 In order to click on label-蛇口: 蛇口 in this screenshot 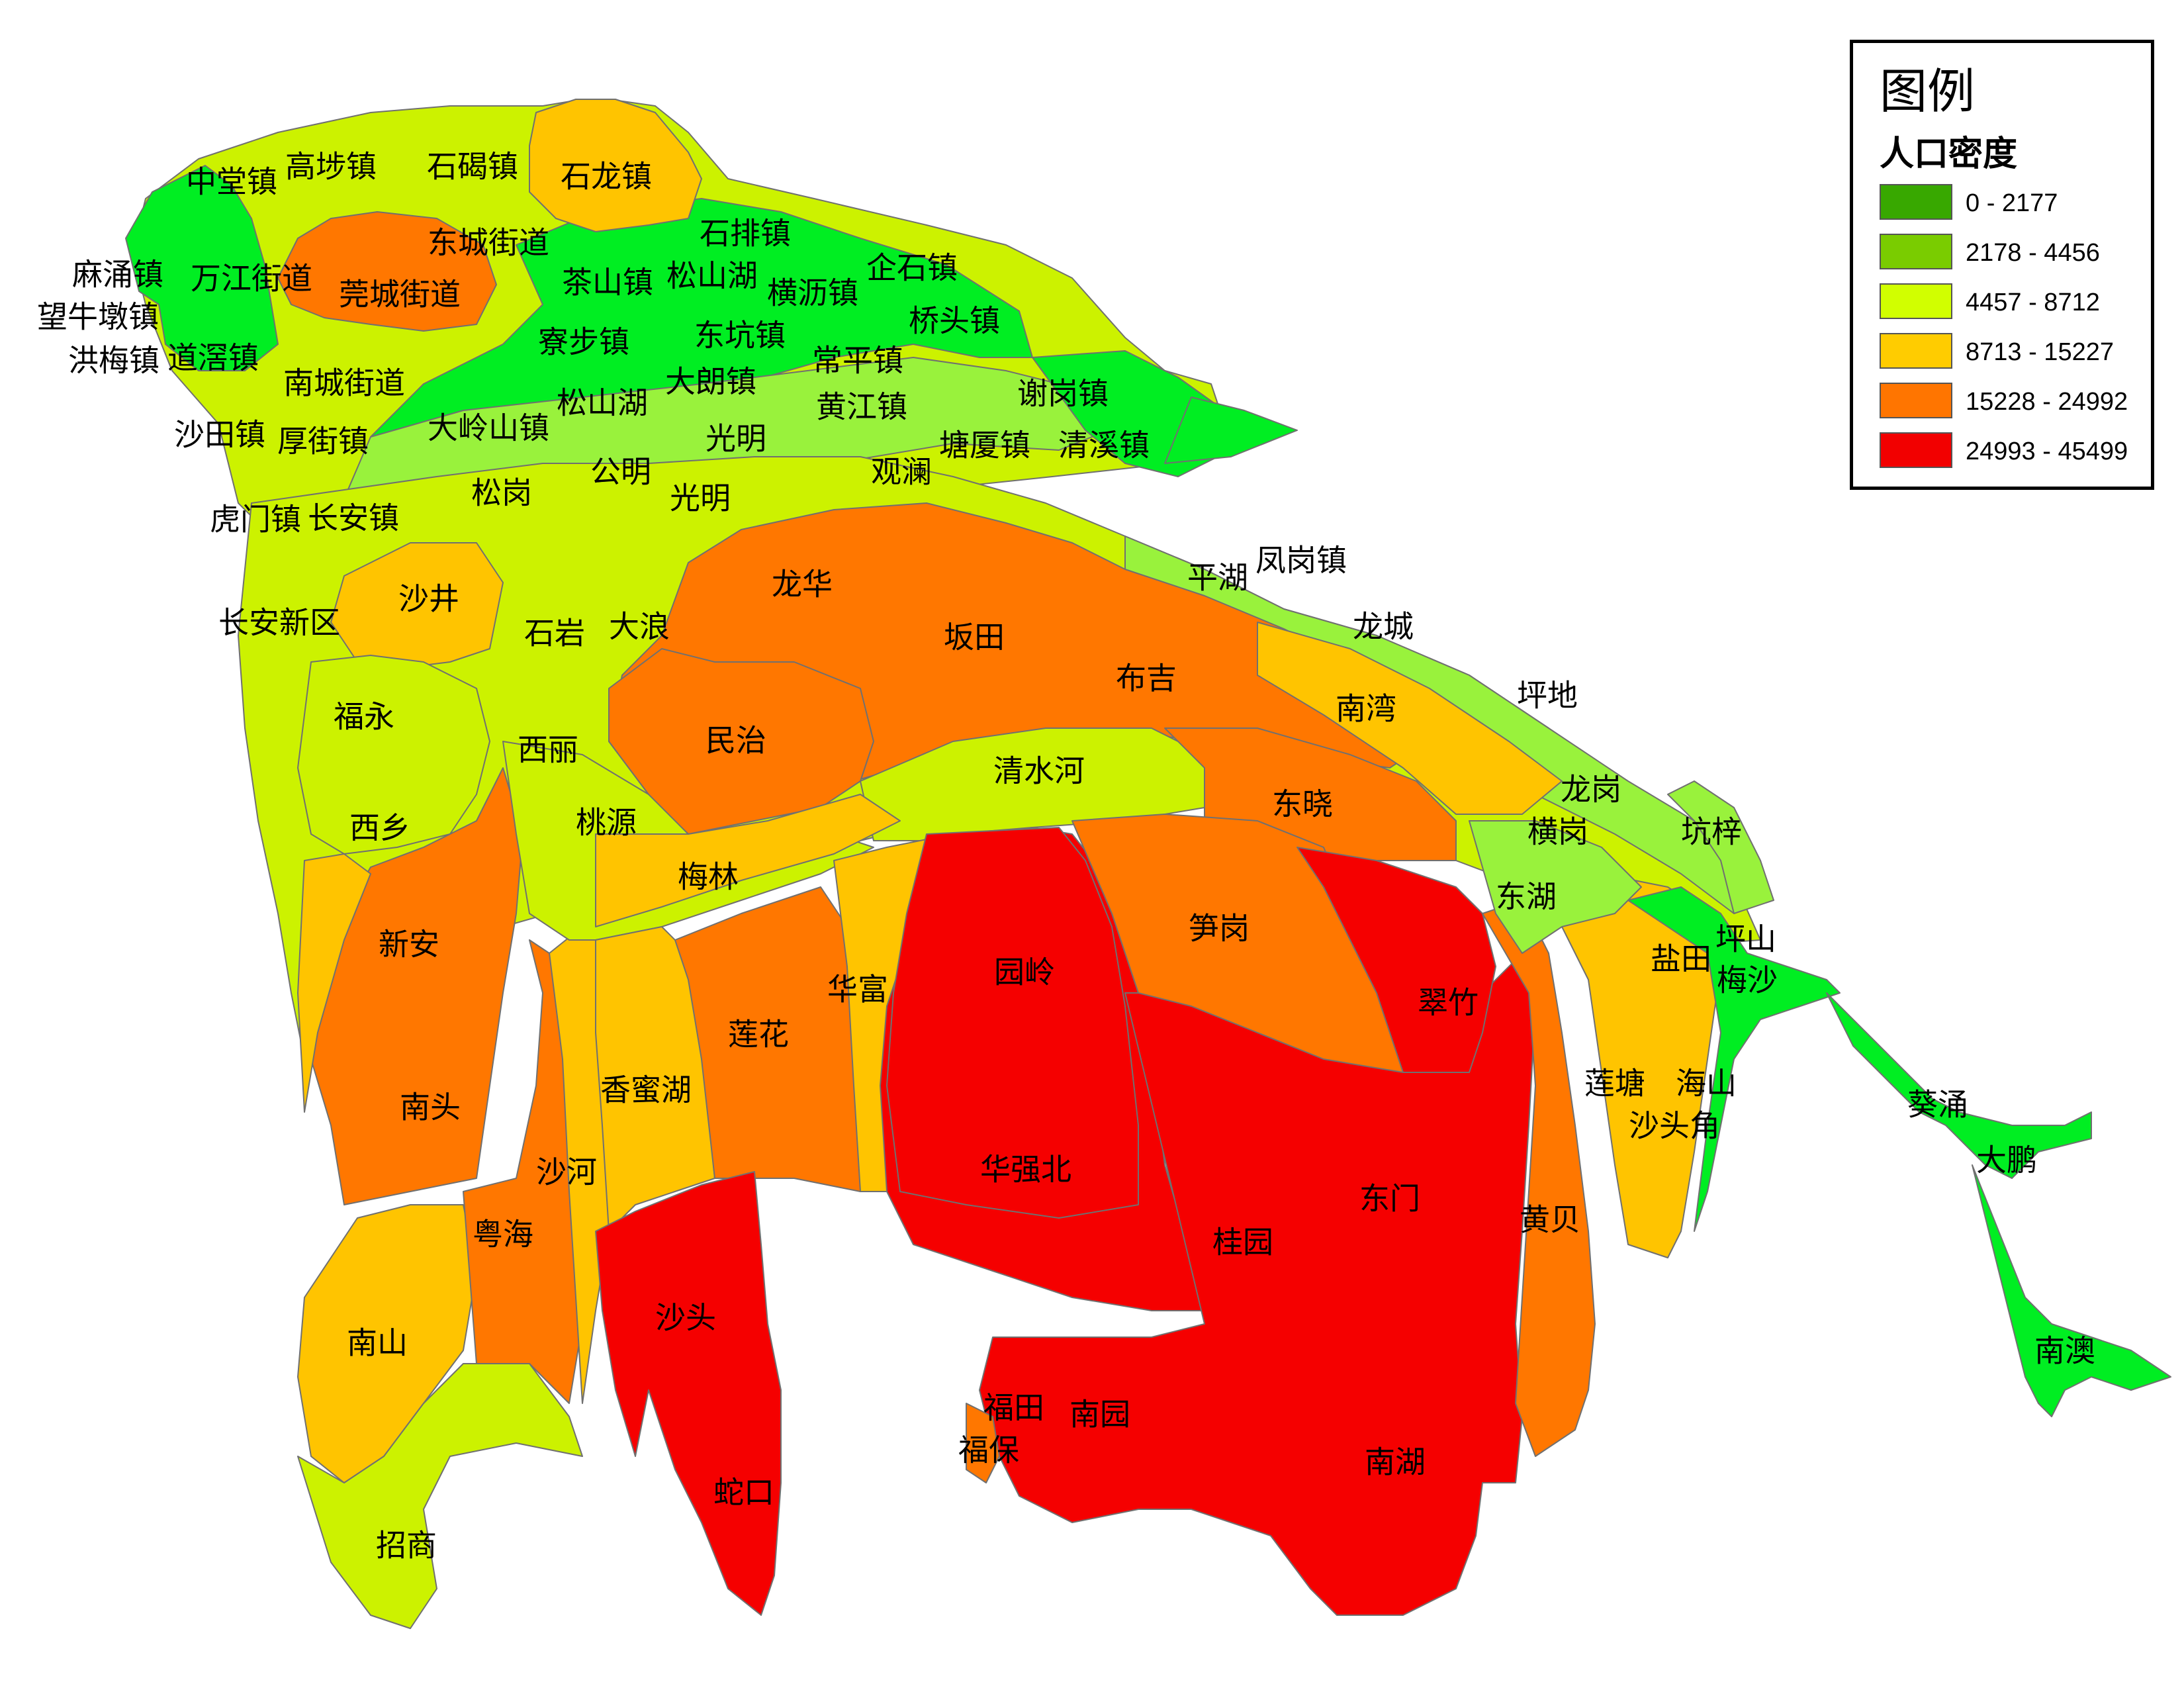, I will do `click(744, 1493)`.